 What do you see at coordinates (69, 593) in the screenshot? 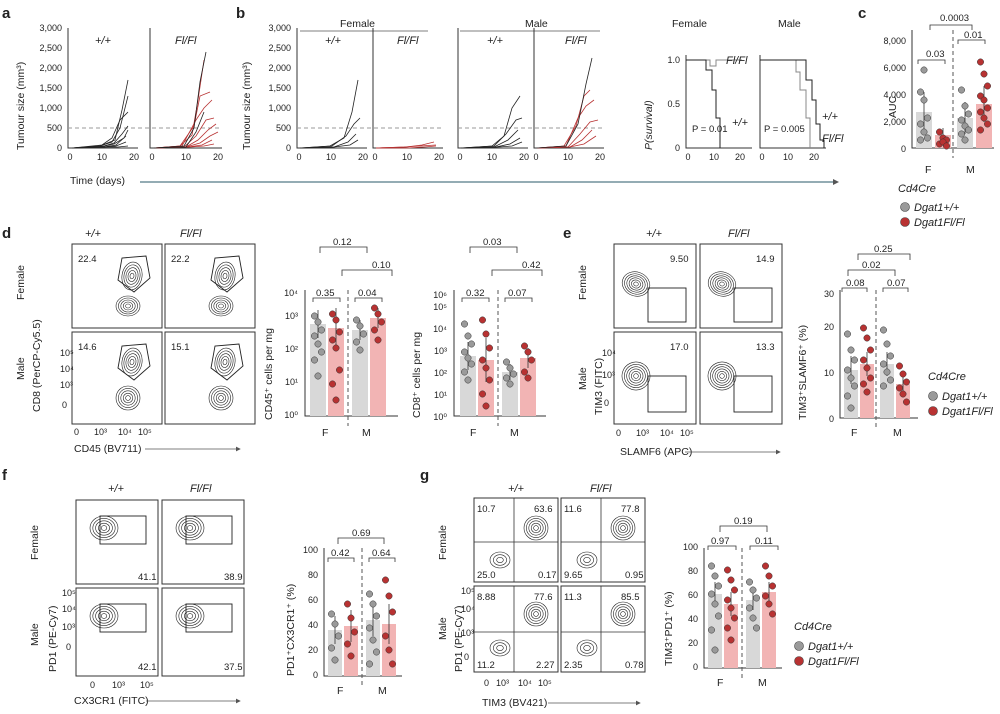
I see `f-ft-y0: 10⁵` at bounding box center [69, 593].